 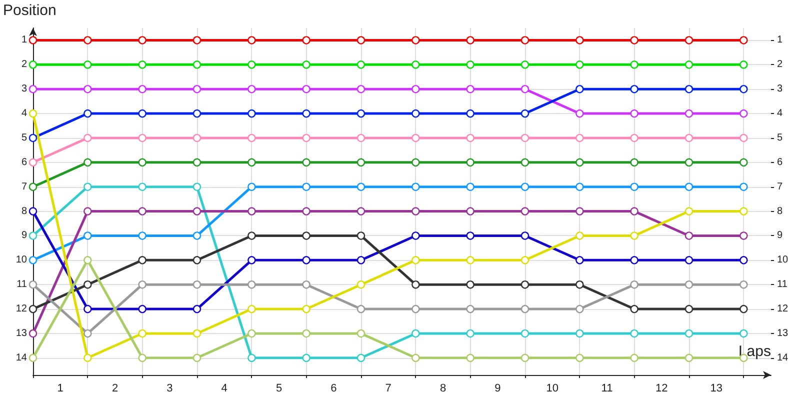 What do you see at coordinates (443, 388) in the screenshot?
I see `x-tick-label: 8` at bounding box center [443, 388].